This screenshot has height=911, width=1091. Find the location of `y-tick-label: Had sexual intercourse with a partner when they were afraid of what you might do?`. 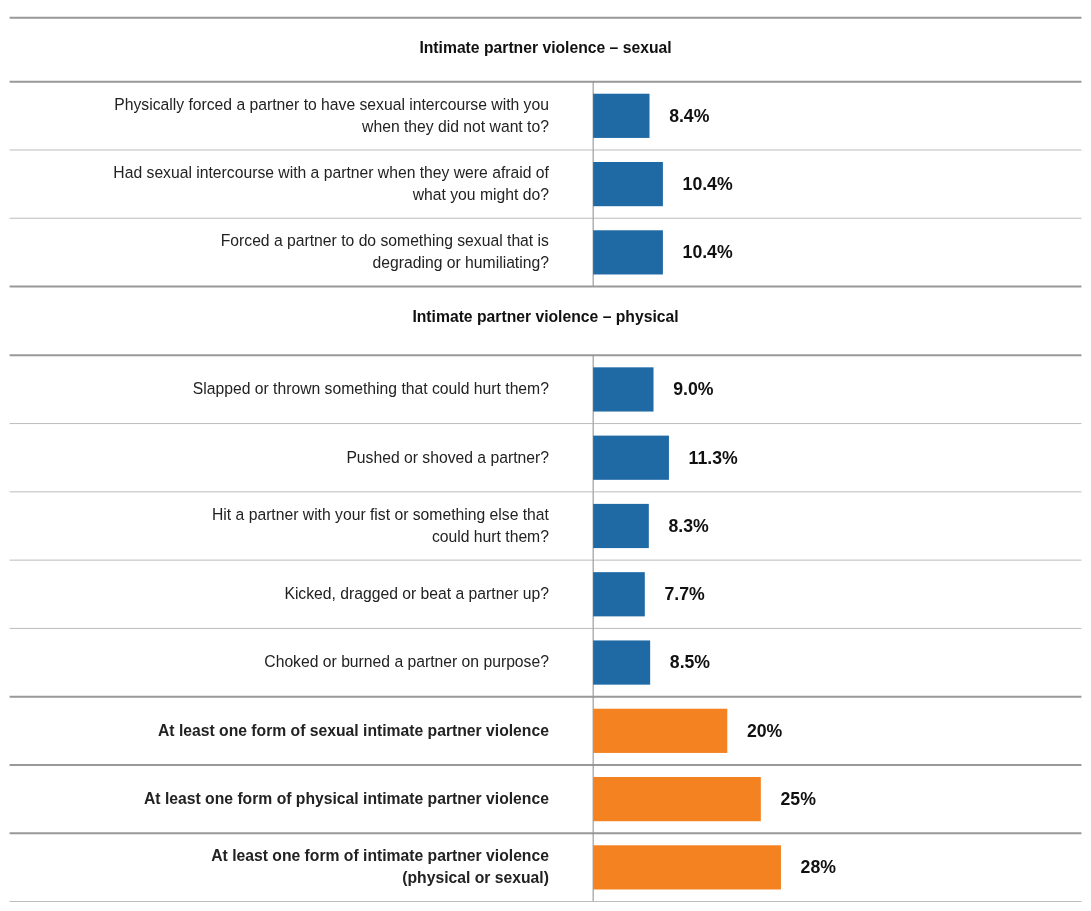

y-tick-label: Had sexual intercourse with a partner when they were afraid of what you might do? is located at coordinates (331, 183).